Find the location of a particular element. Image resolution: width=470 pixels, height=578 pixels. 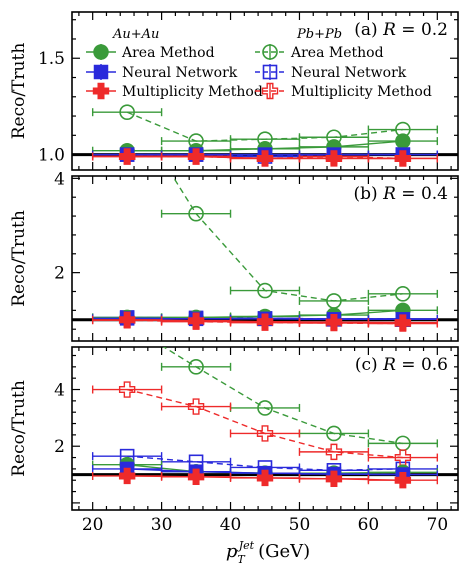

legend-entry-pbpb: Neural Network is located at coordinates (331, 72).